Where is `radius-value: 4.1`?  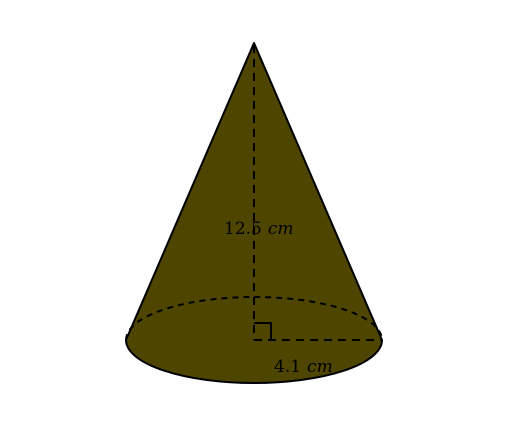
radius-value: 4.1 is located at coordinates (287, 367).